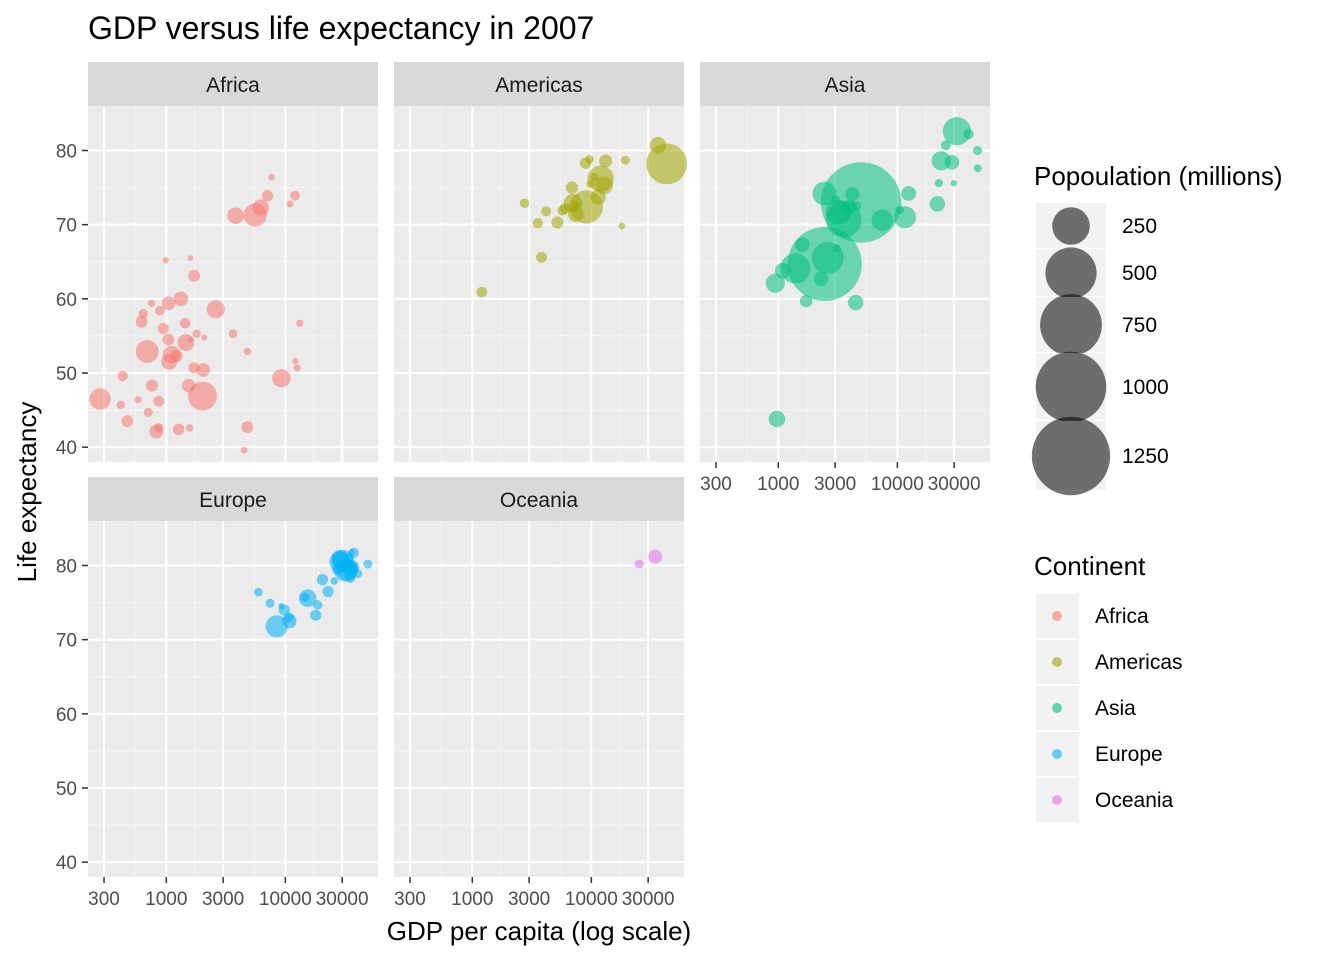 The image size is (1344, 960). I want to click on strip-label: Europe, so click(233, 500).